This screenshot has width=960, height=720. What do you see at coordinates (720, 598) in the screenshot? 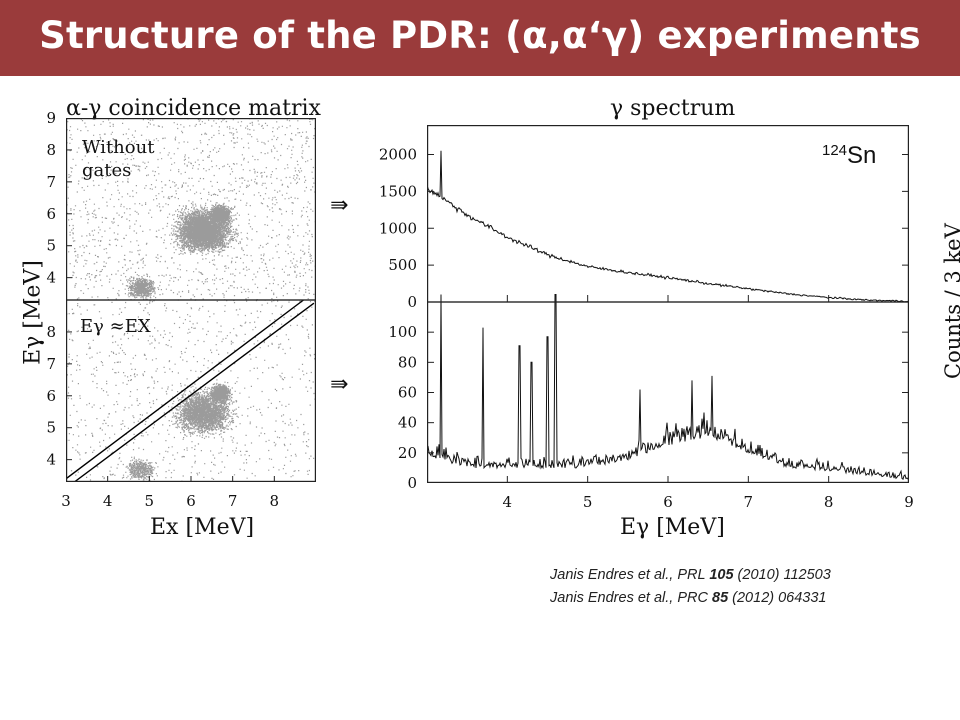
I see `reference-2-volume: 85` at bounding box center [720, 598].